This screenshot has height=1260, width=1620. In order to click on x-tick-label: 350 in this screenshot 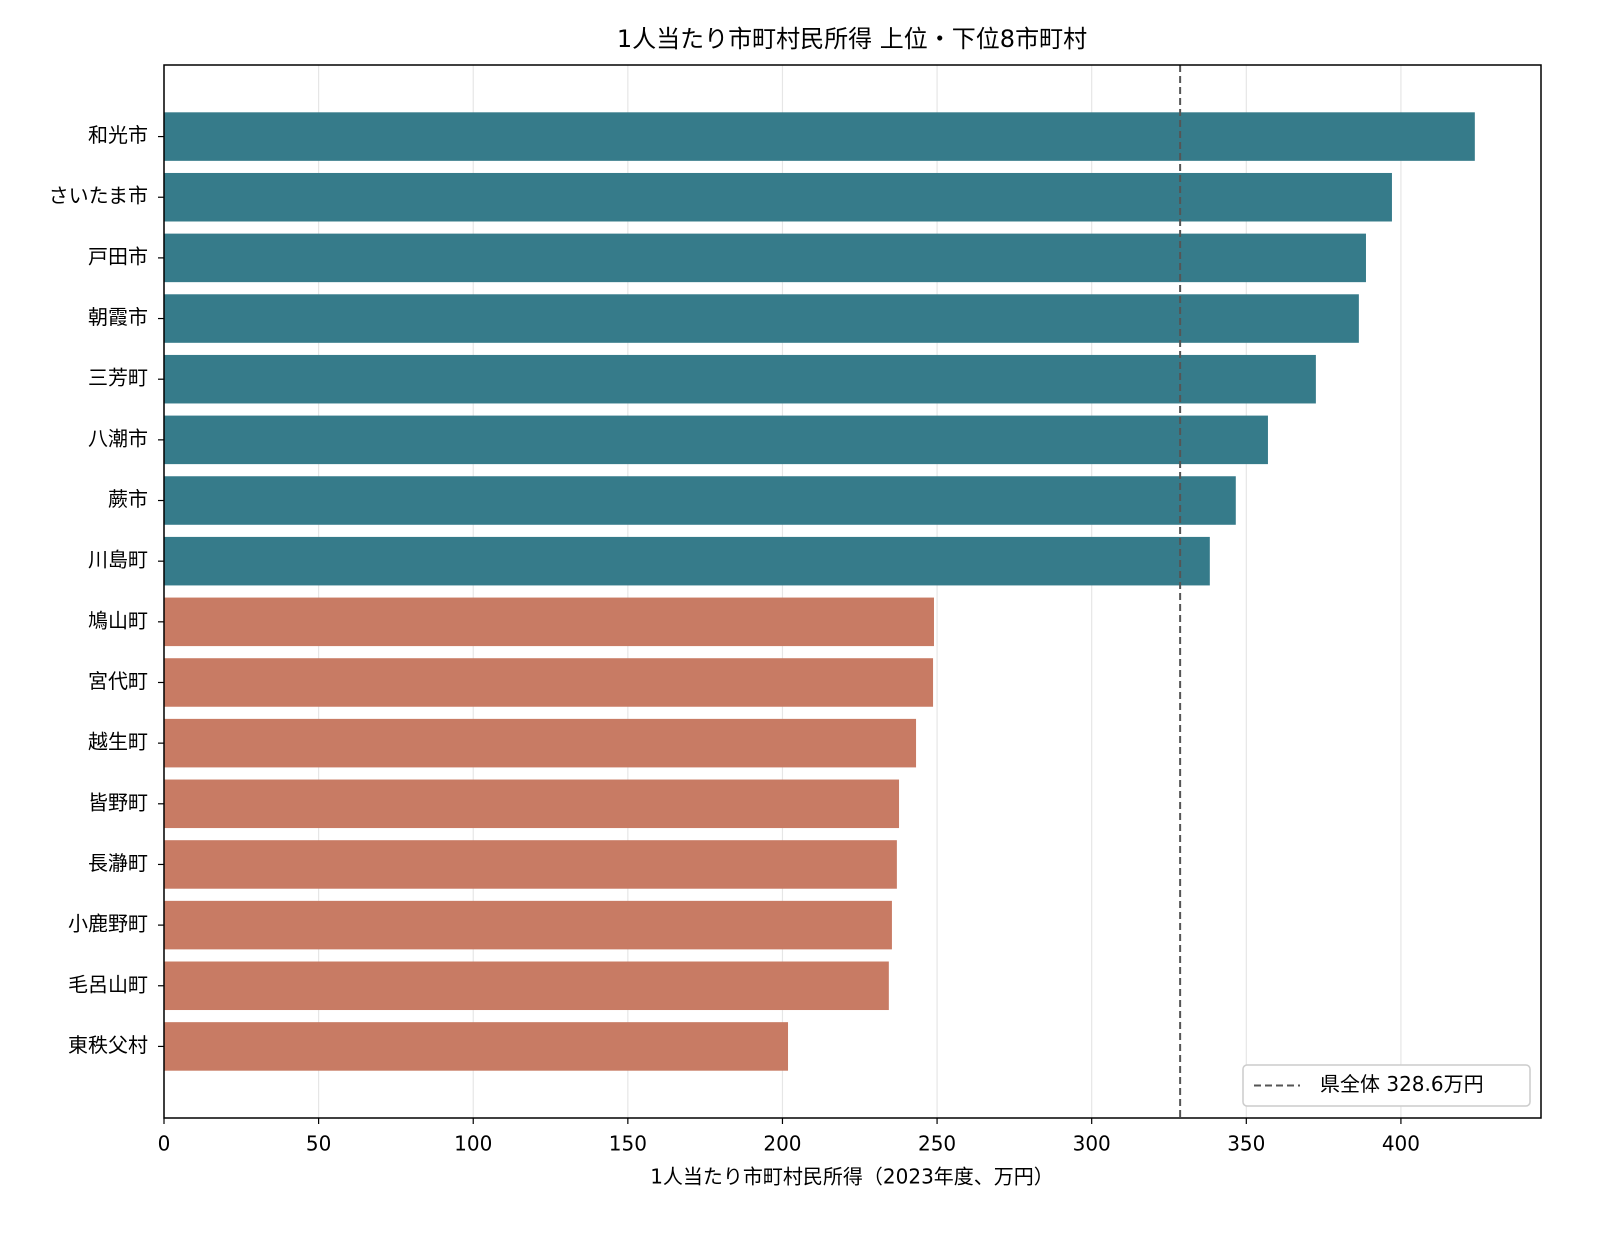, I will do `click(1246, 1144)`.